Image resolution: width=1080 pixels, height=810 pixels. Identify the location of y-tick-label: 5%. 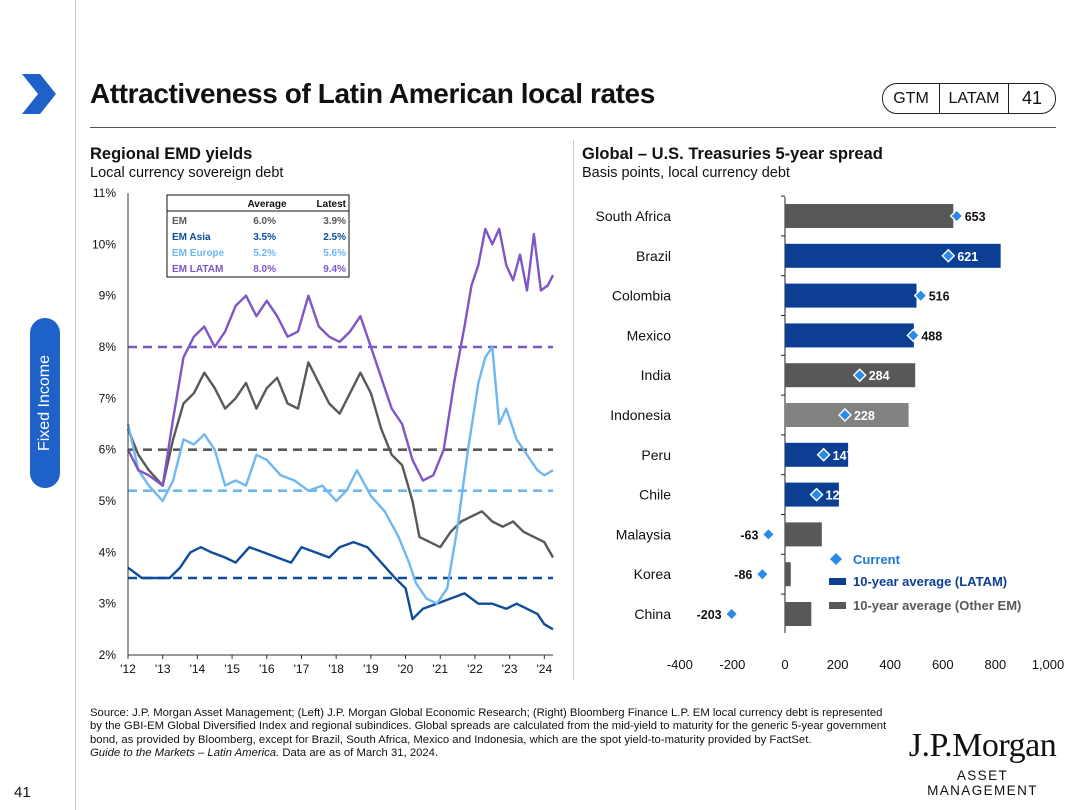
(108, 501).